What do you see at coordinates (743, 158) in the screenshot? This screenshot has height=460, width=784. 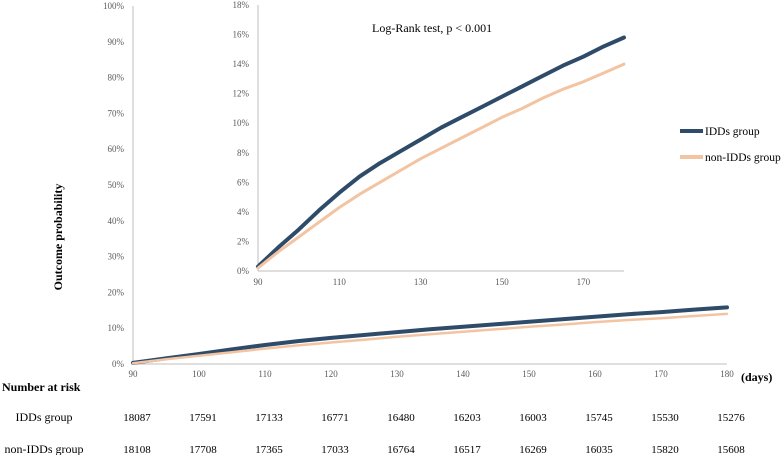 I see `legend-label-non-idds: non-IDDs group` at bounding box center [743, 158].